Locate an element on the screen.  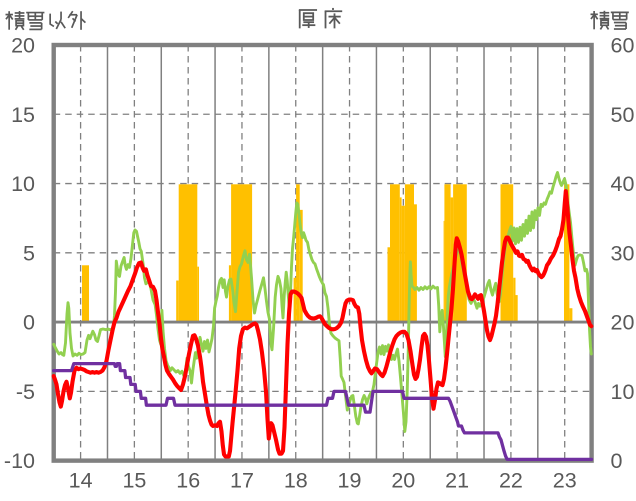
svg-text: -5 is located at coordinates (25, 392).